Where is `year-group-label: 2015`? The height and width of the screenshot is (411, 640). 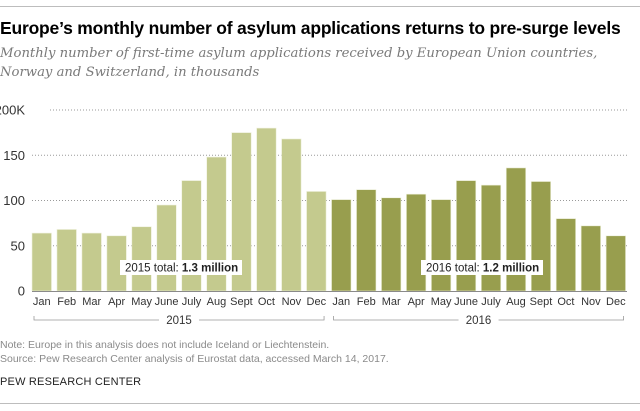
year-group-label: 2015 is located at coordinates (179, 321).